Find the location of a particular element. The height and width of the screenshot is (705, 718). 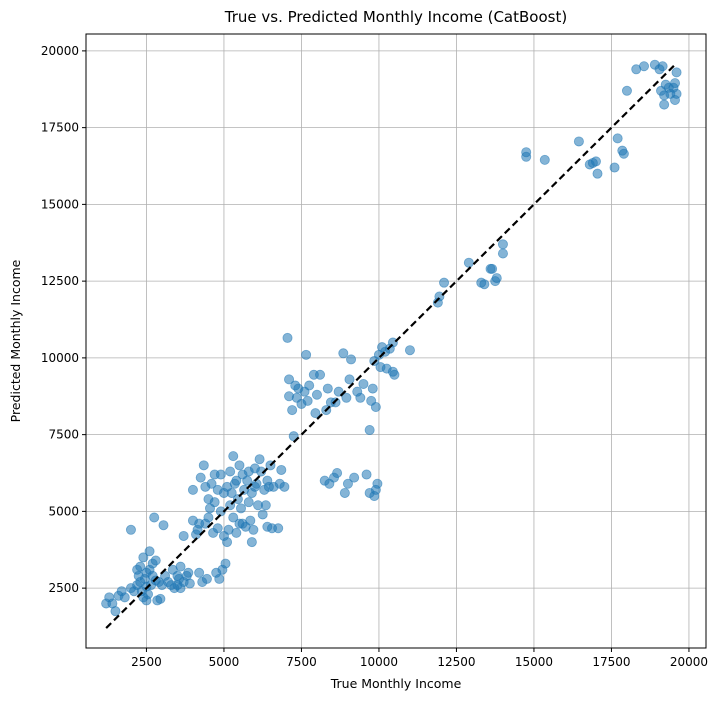

y-axis-label: Predicted Monthly Income is located at coordinates (15, 340).